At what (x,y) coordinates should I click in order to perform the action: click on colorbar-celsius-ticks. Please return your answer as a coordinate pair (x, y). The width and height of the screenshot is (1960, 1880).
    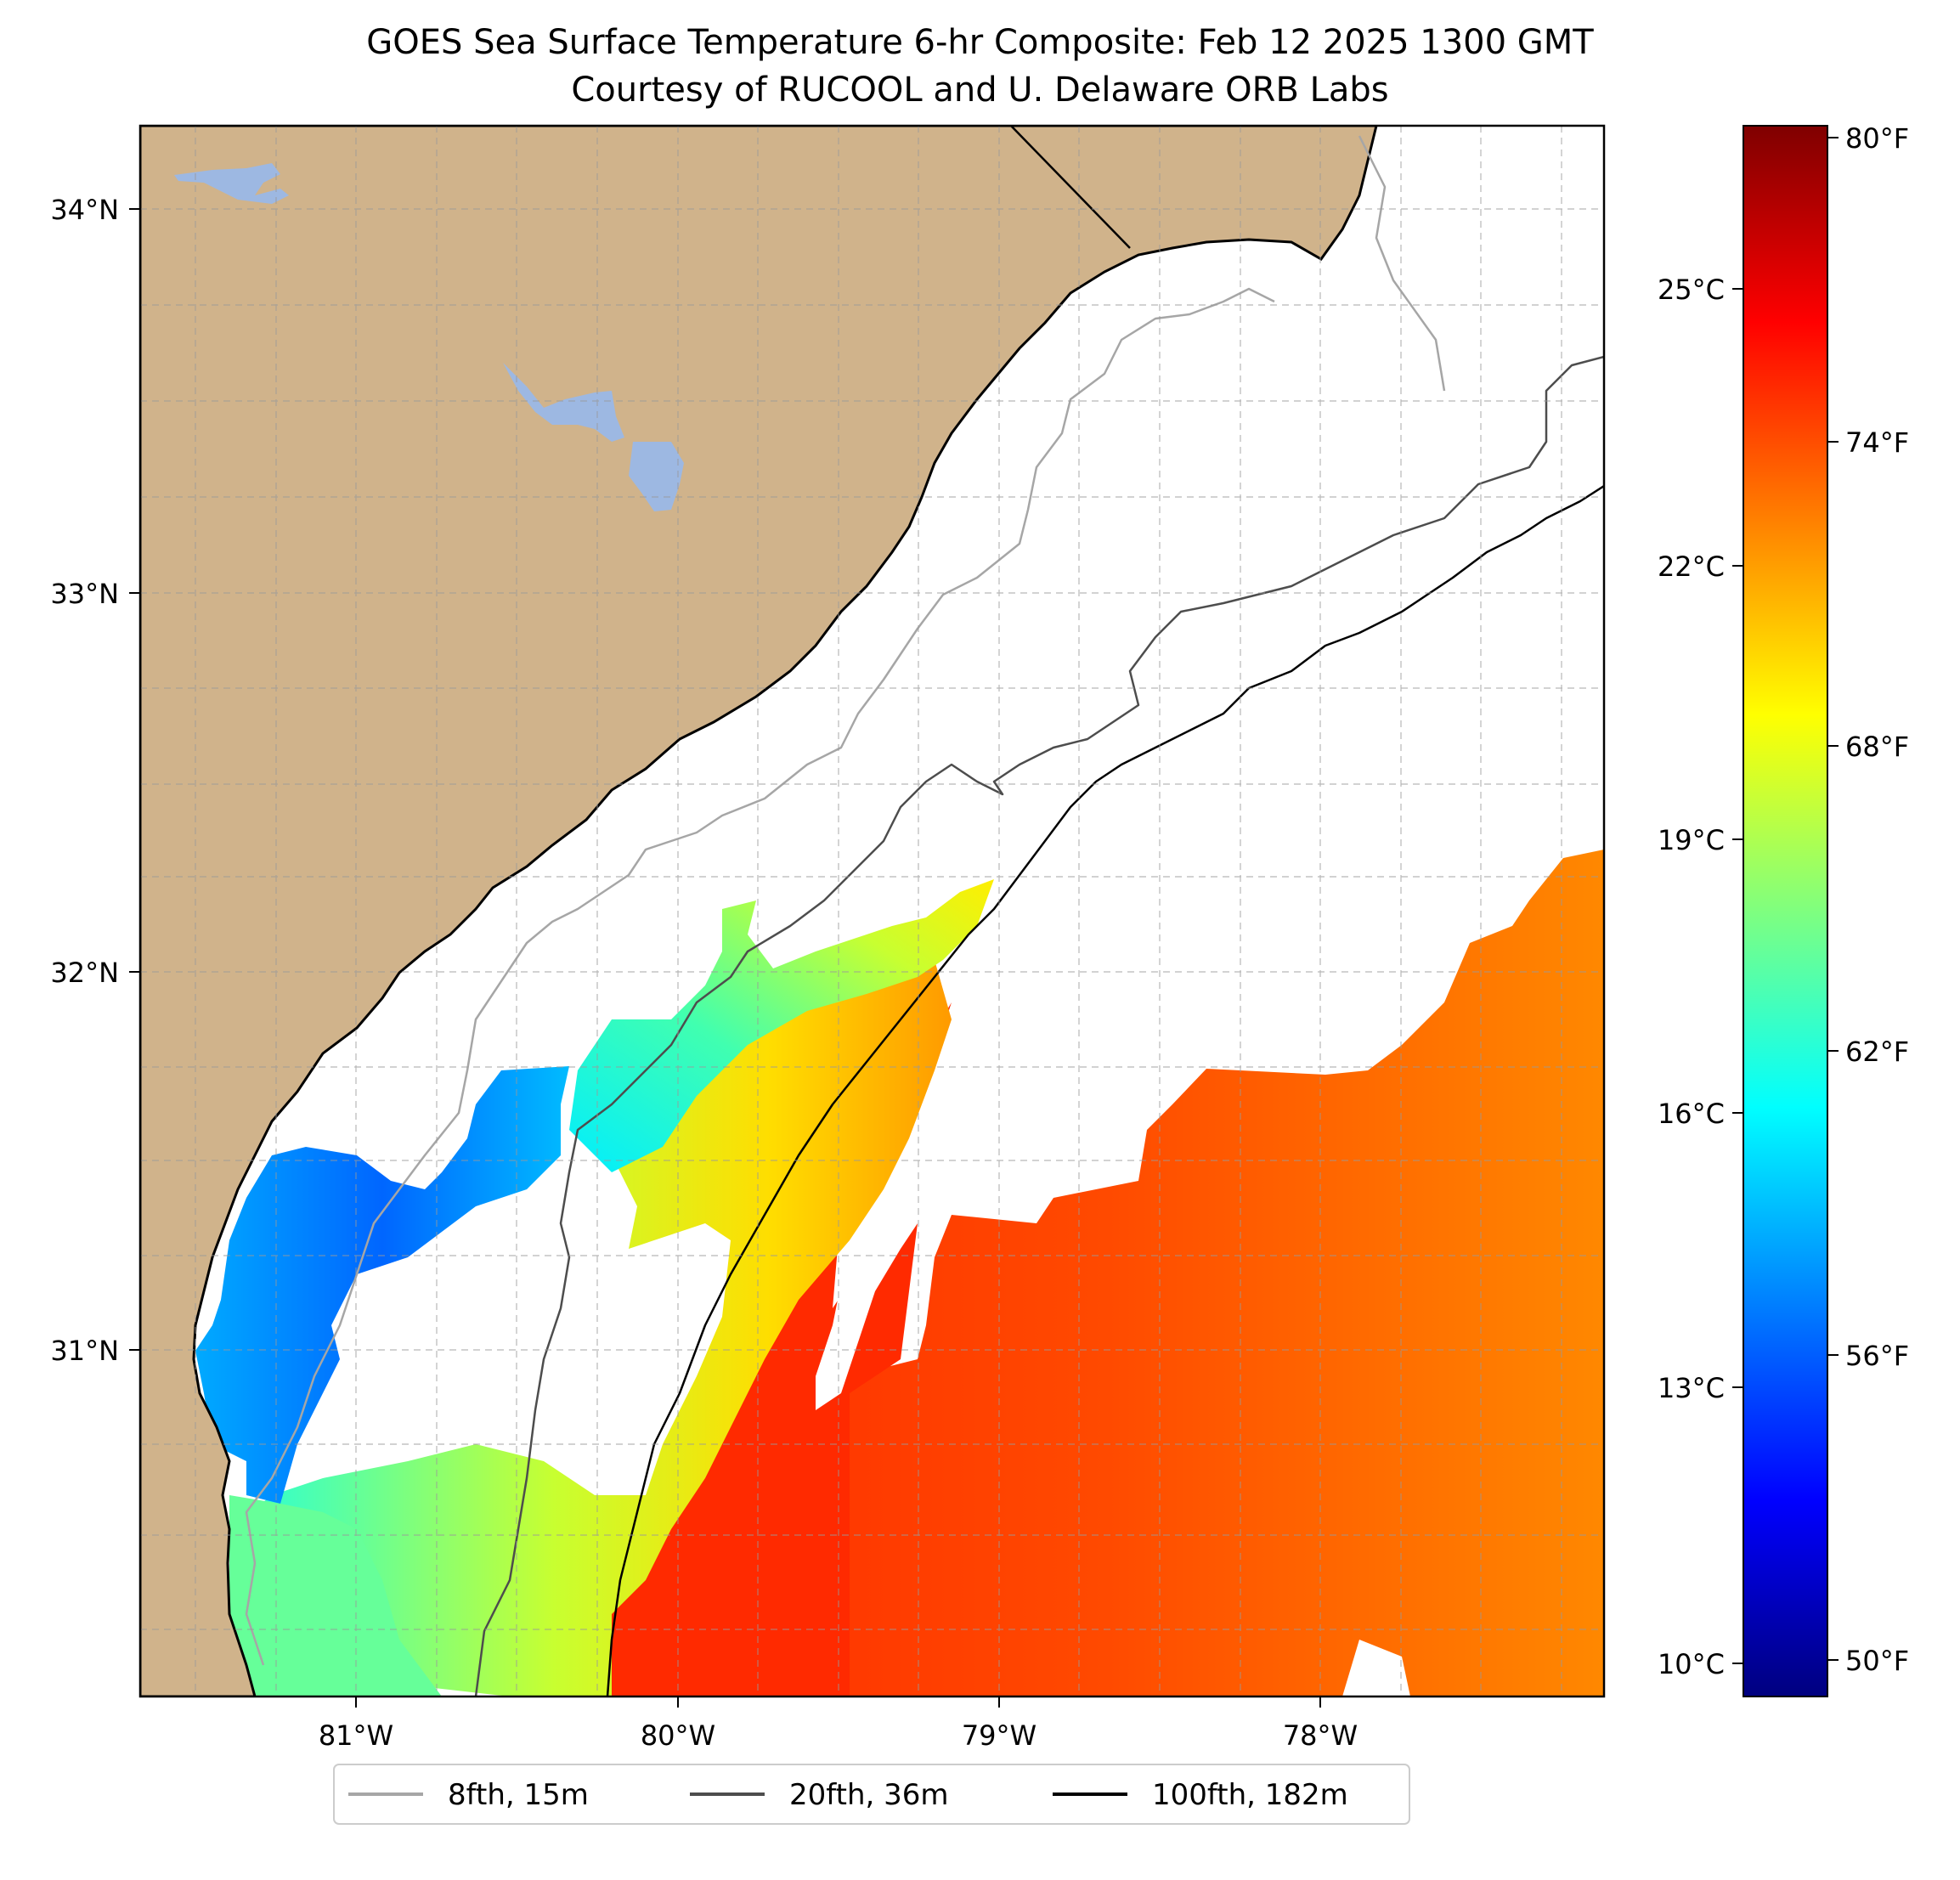
    Looking at the image, I should click on (1738, 976).